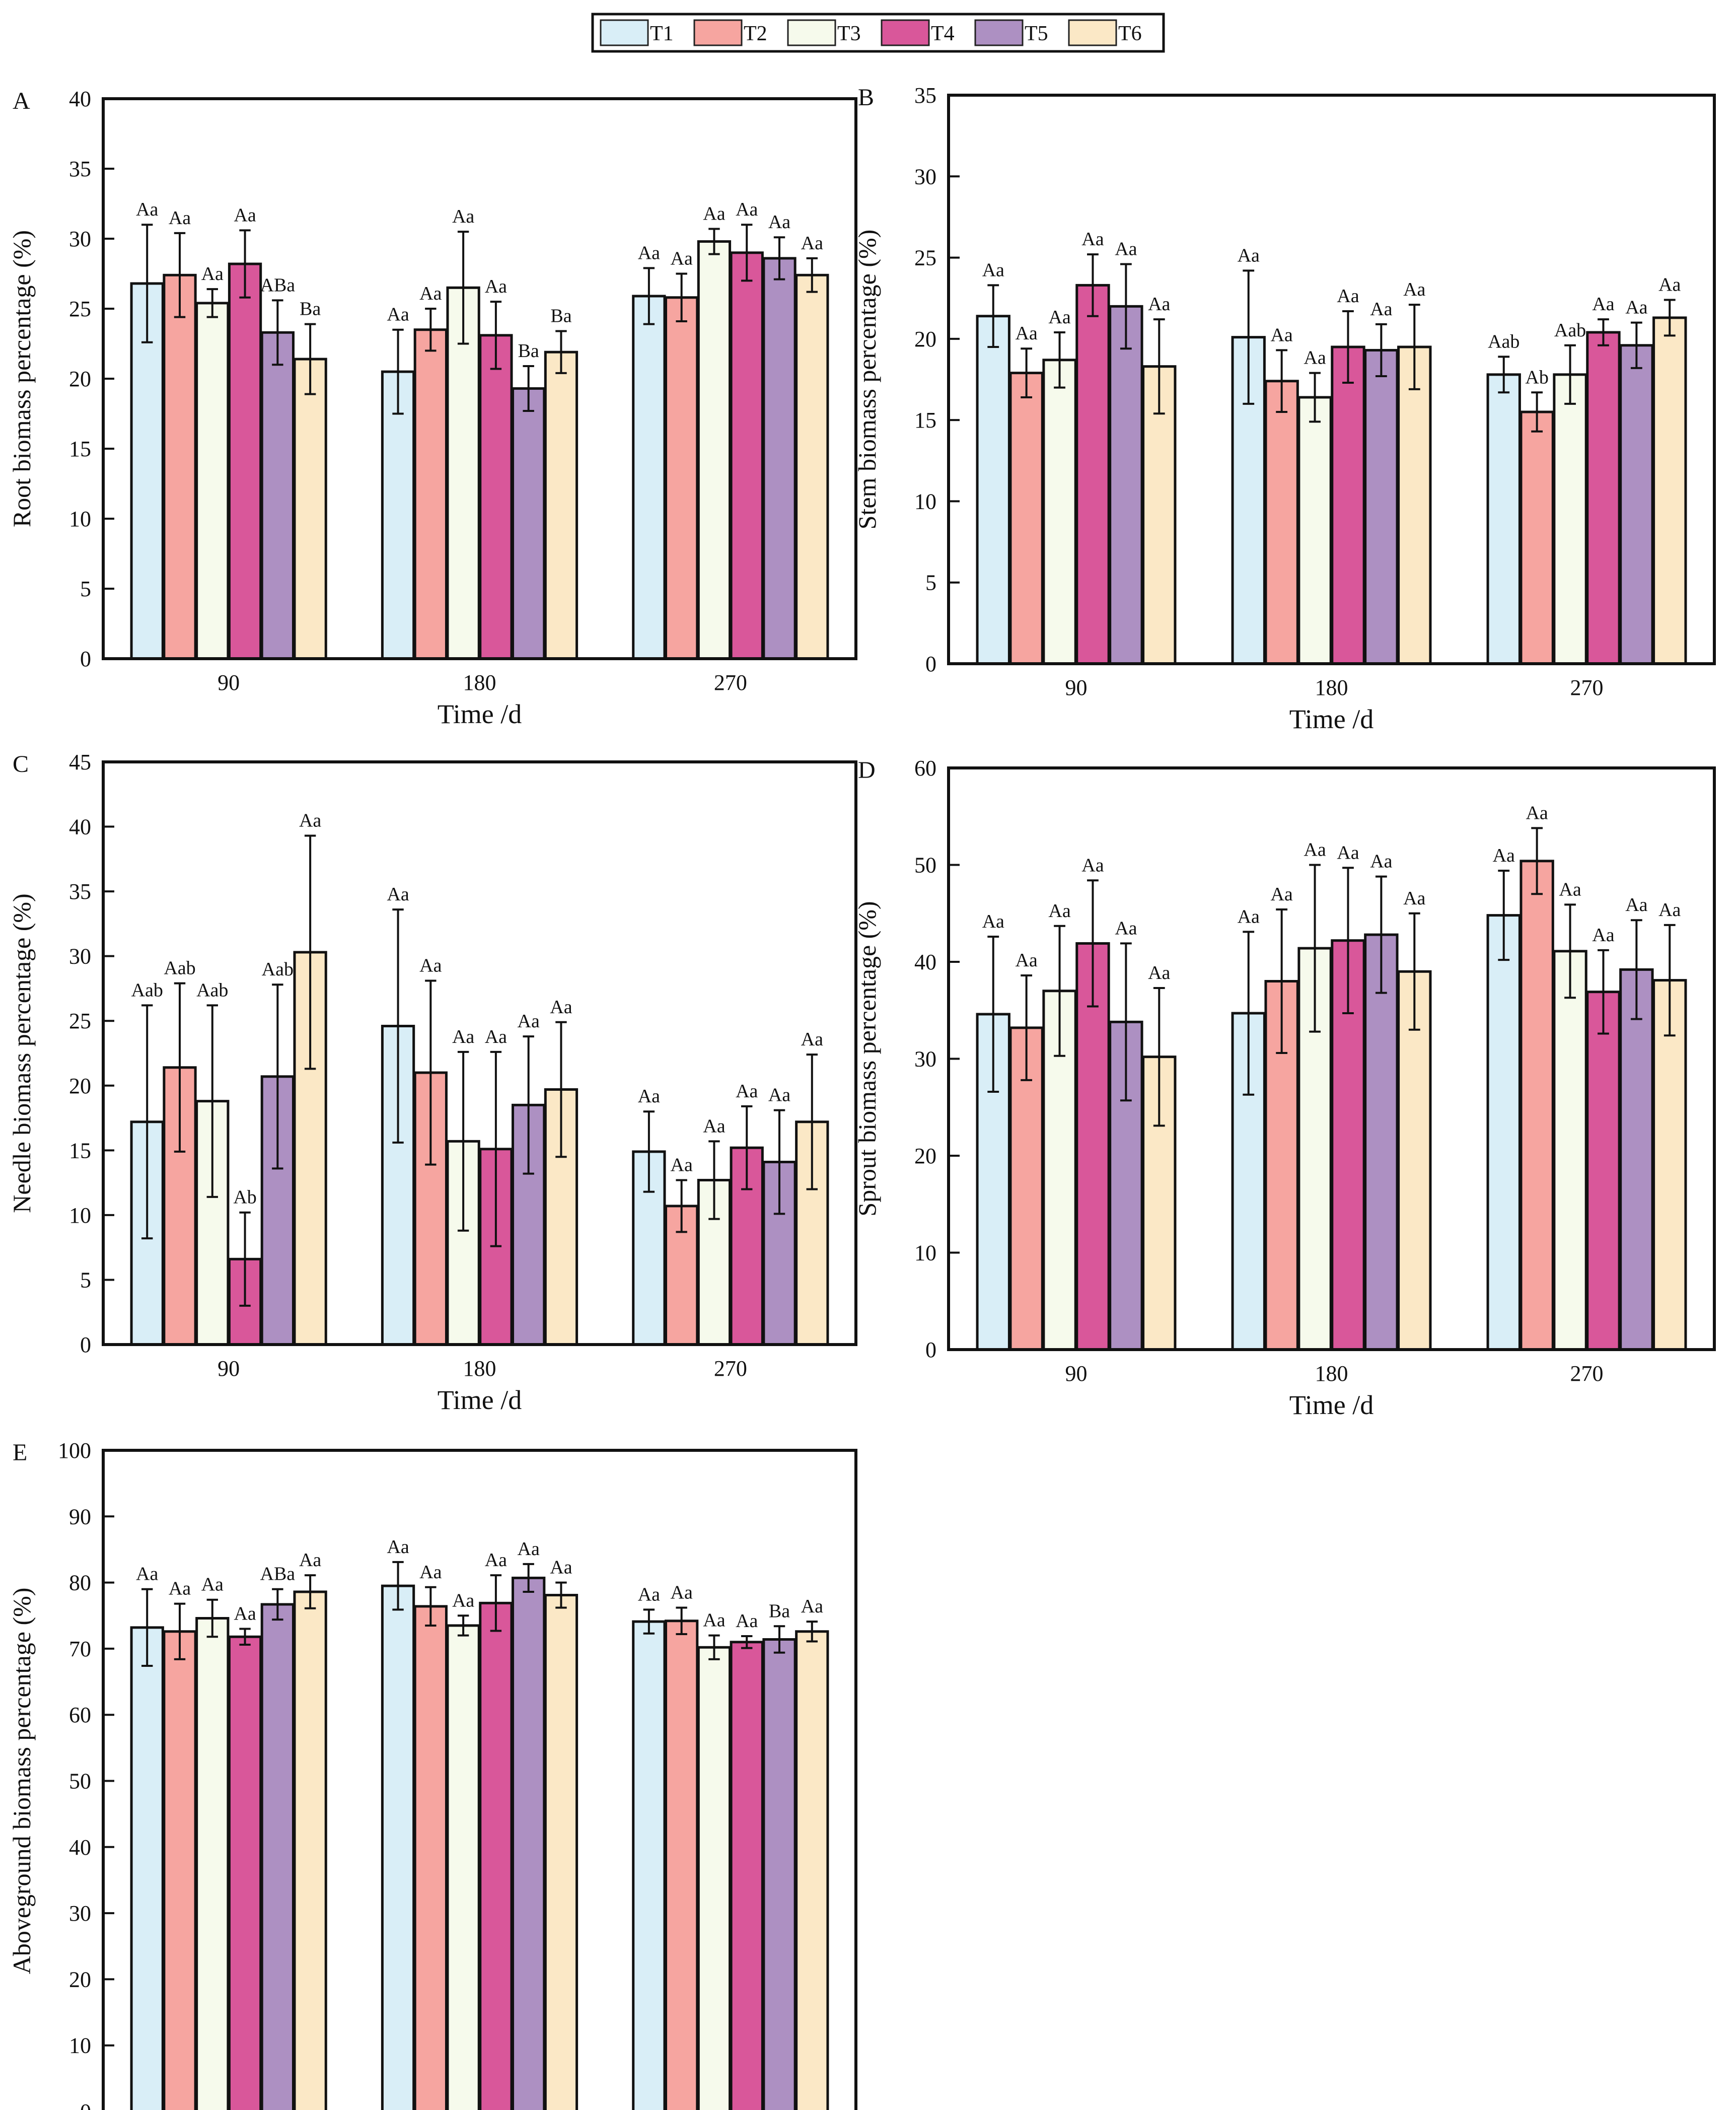  What do you see at coordinates (811, 32) in the screenshot?
I see `legend-swatch-t3` at bounding box center [811, 32].